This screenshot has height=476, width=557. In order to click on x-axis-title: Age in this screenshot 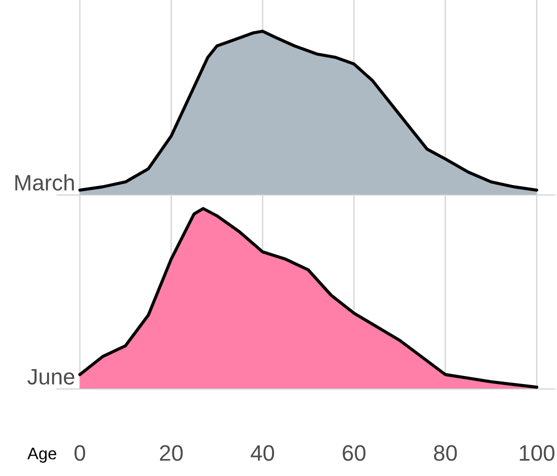, I will do `click(41, 455)`.